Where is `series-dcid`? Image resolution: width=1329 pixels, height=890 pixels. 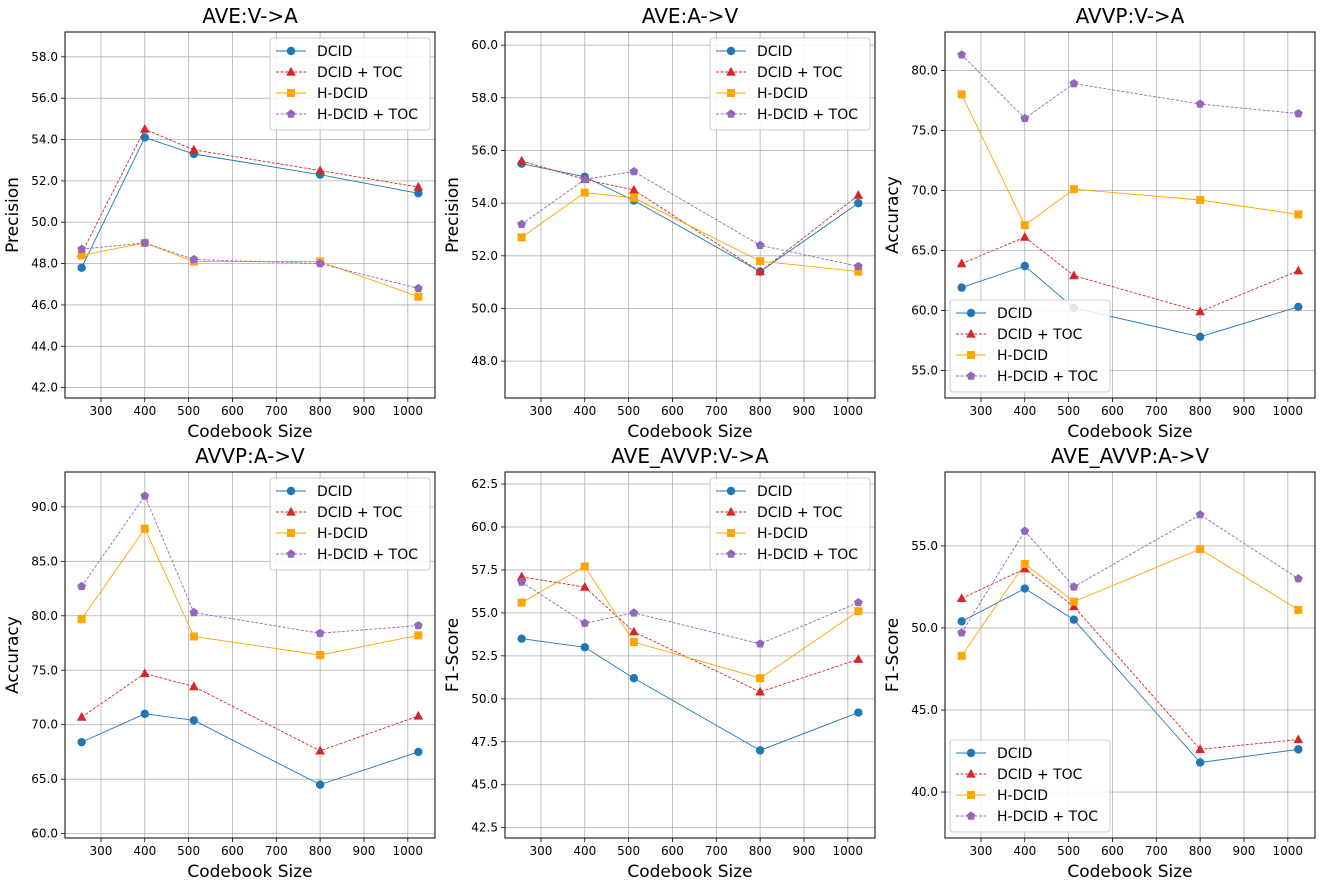
series-dcid is located at coordinates (690, 217).